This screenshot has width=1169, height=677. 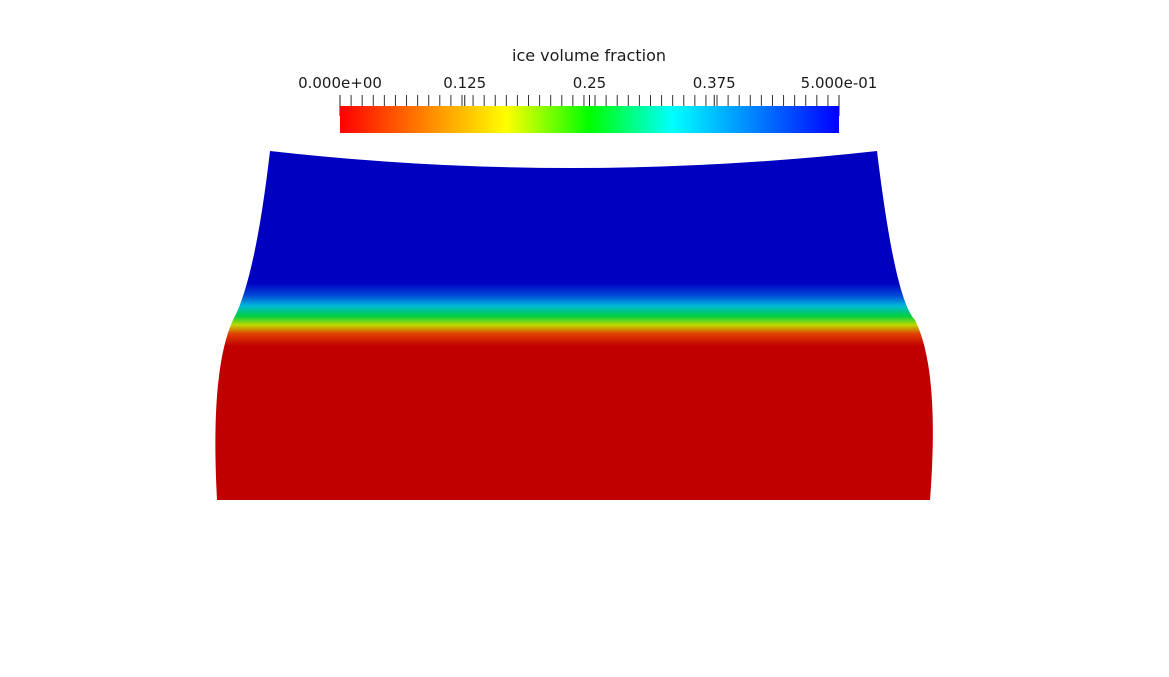 I want to click on colorbar-tick-labels: 0.000e+00 0.125 0.25 0.375 5.000e-01, so click(x=587, y=83).